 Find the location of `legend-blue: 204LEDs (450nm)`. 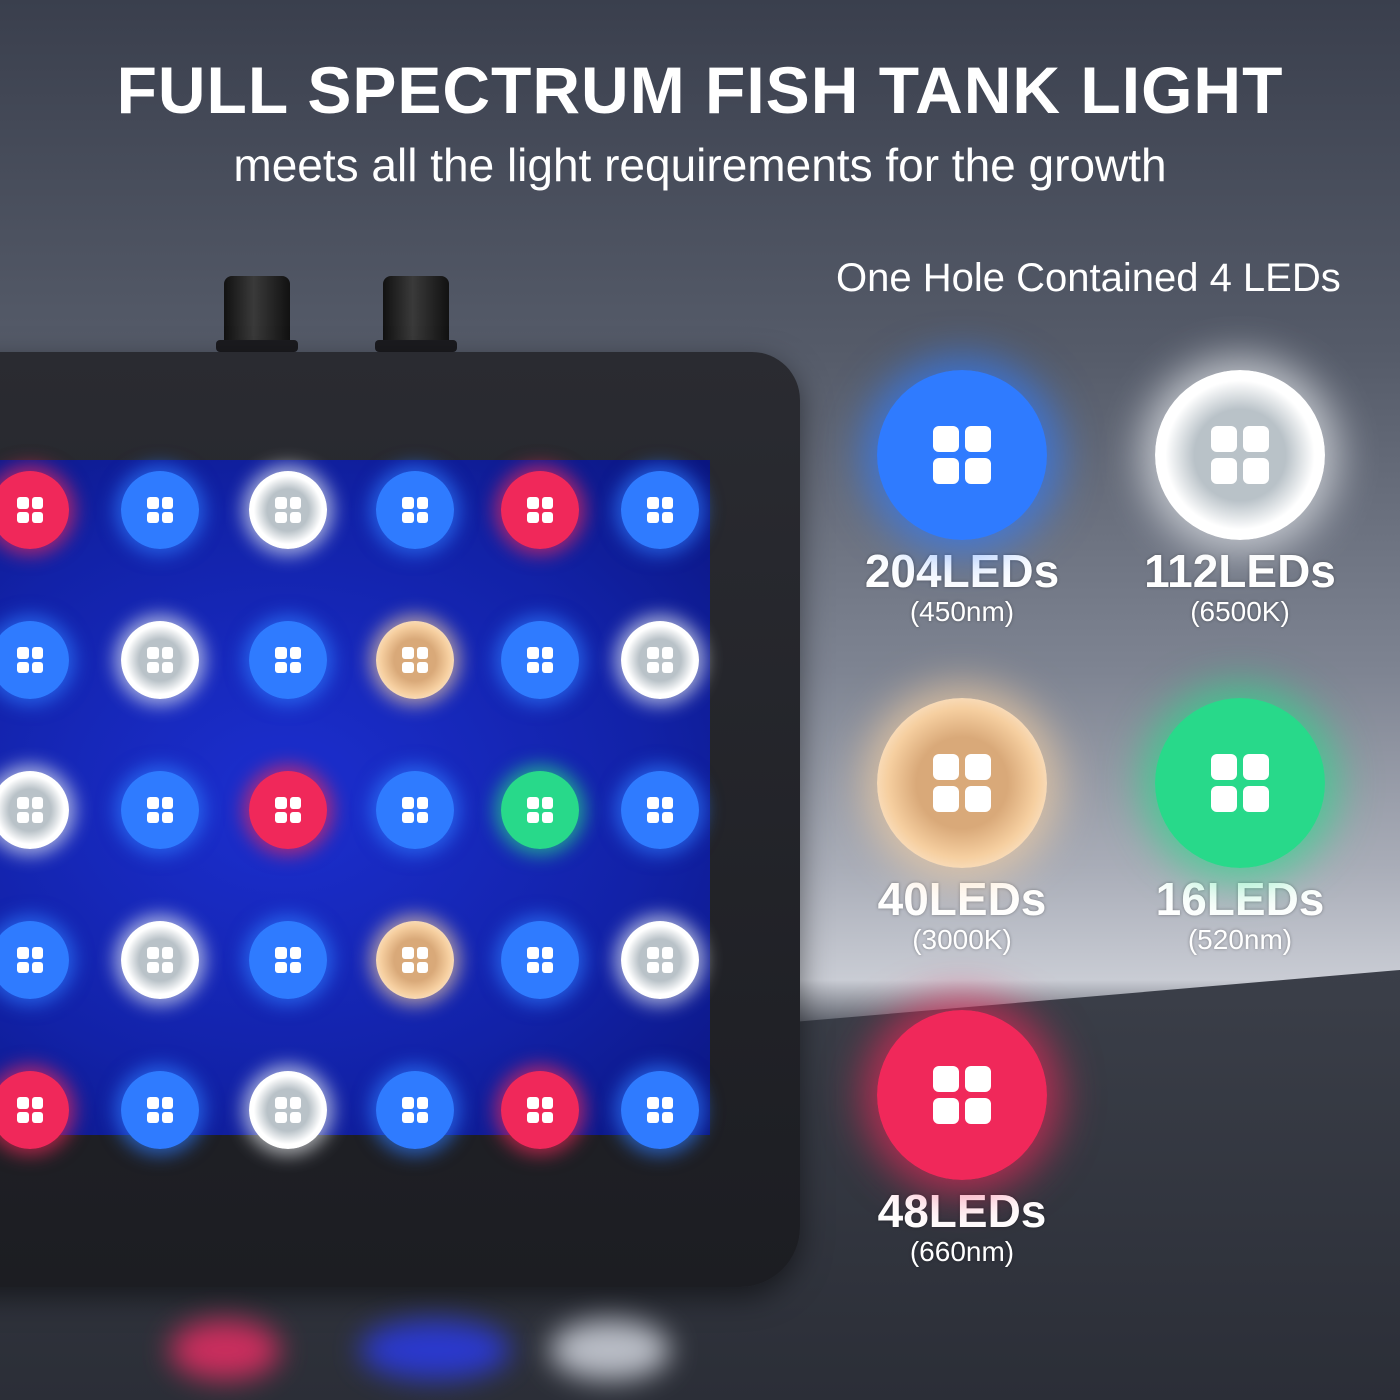

legend-blue: 204LEDs (450nm) is located at coordinates (962, 499).